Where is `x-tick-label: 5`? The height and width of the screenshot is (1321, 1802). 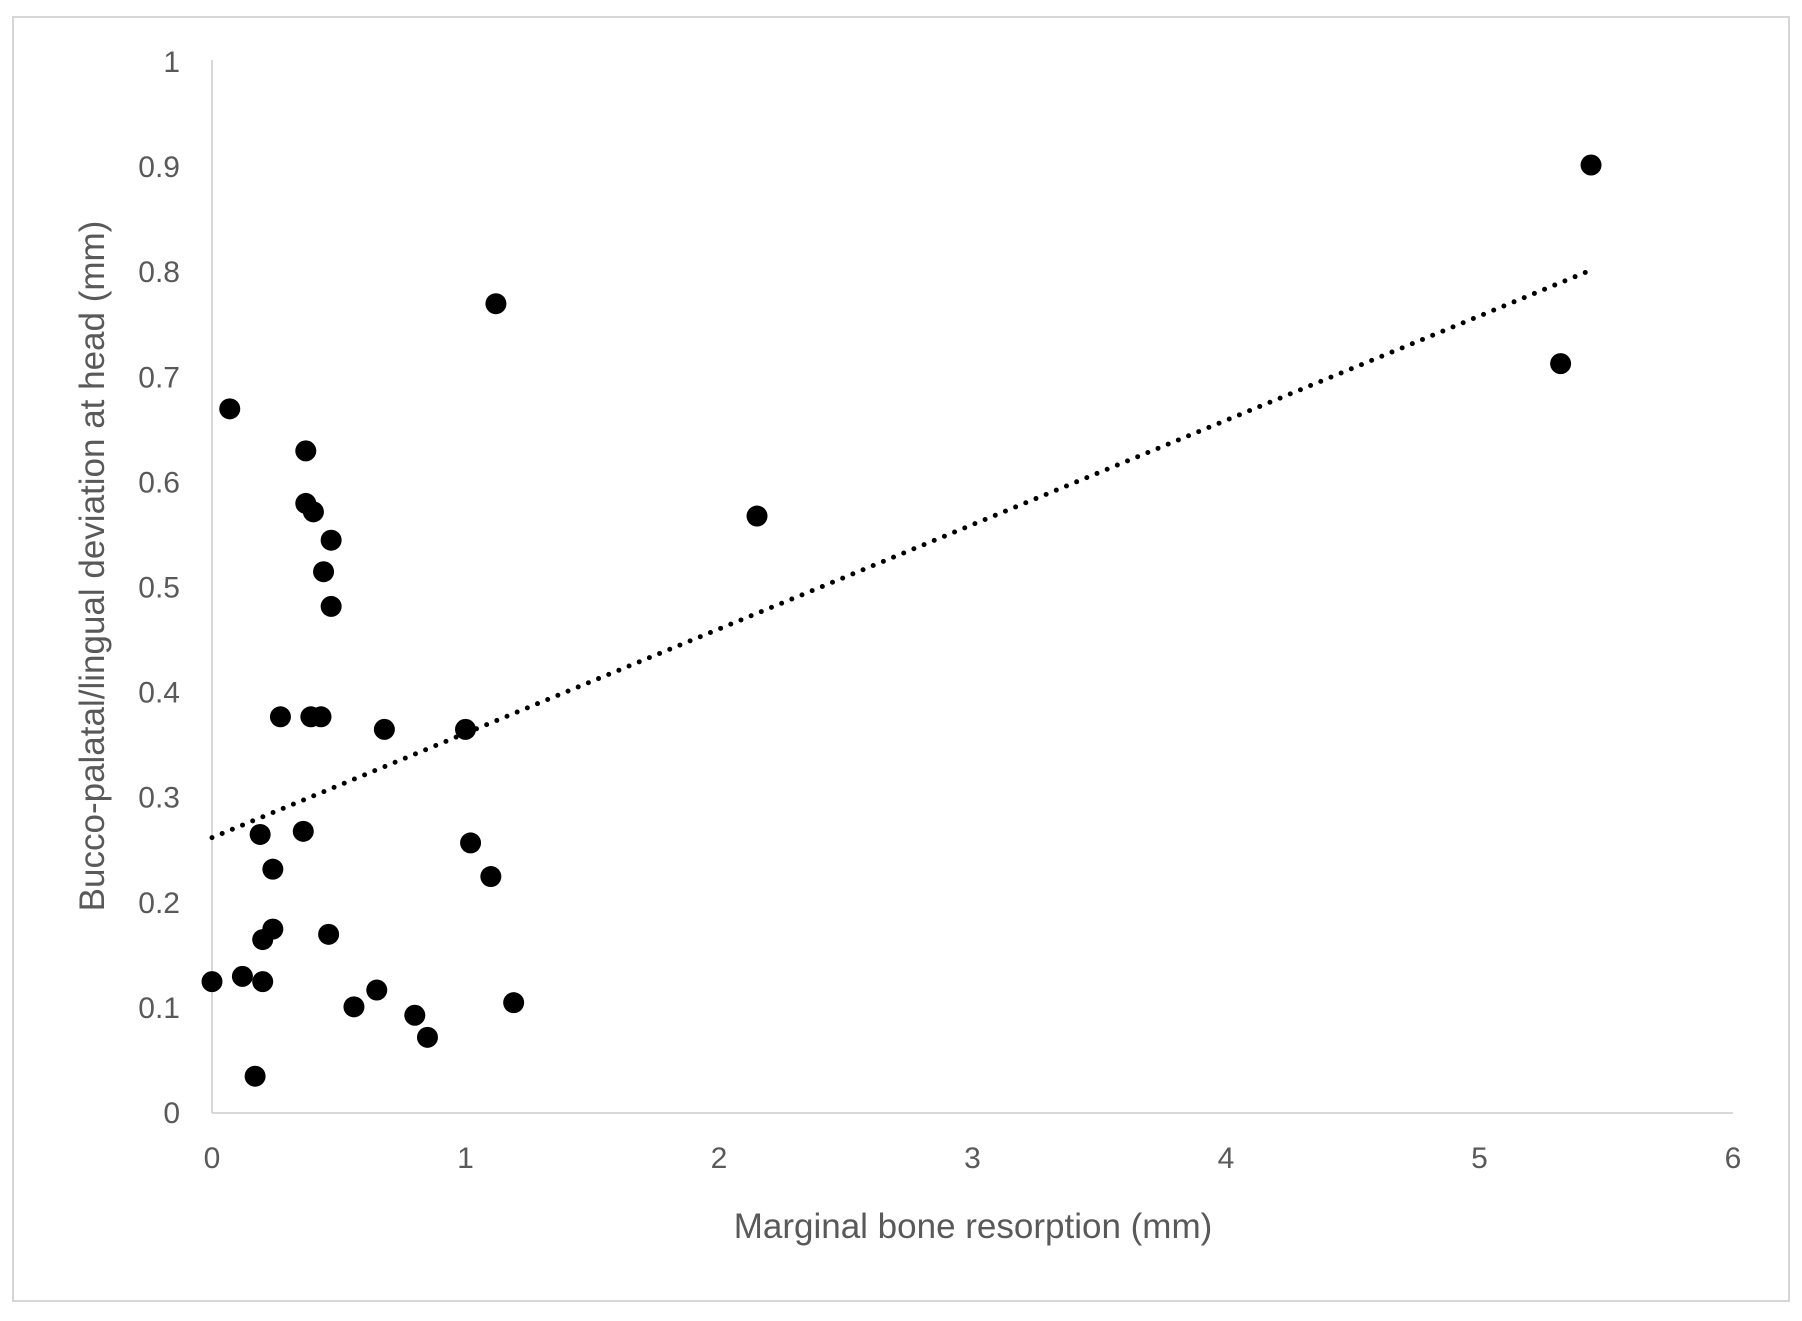
x-tick-label: 5 is located at coordinates (1479, 1158).